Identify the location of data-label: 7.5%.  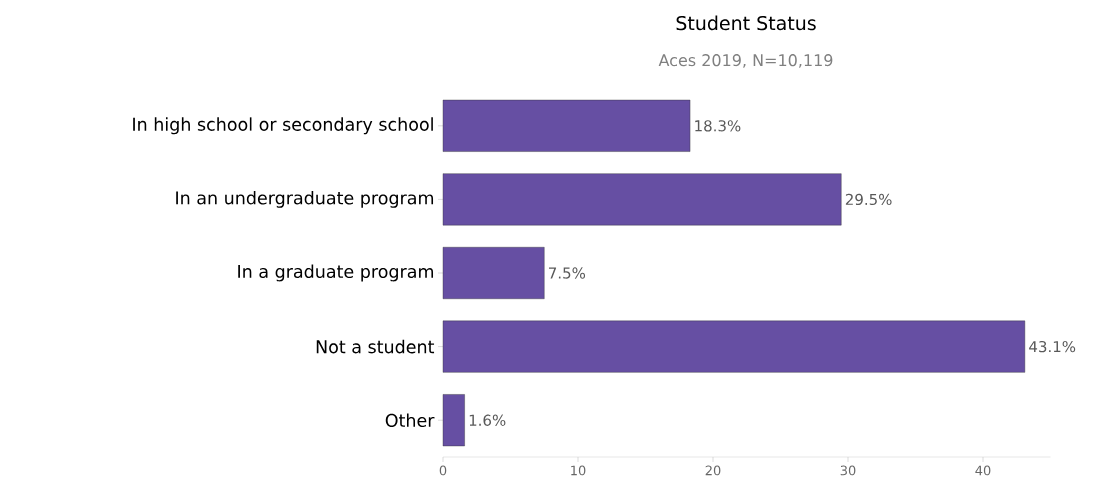
(567, 273).